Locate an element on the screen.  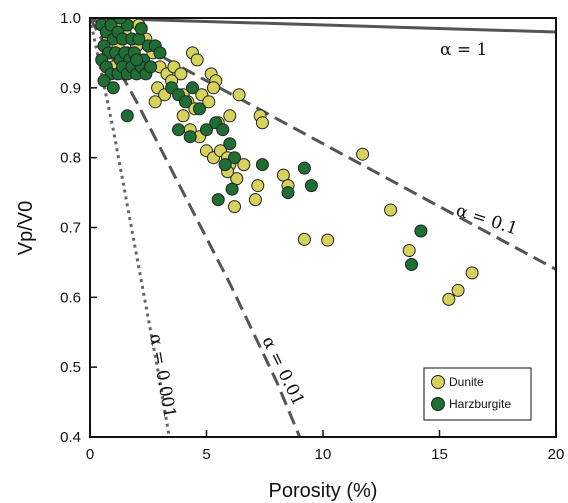
x-tick-label: 20 is located at coordinates (556, 454).